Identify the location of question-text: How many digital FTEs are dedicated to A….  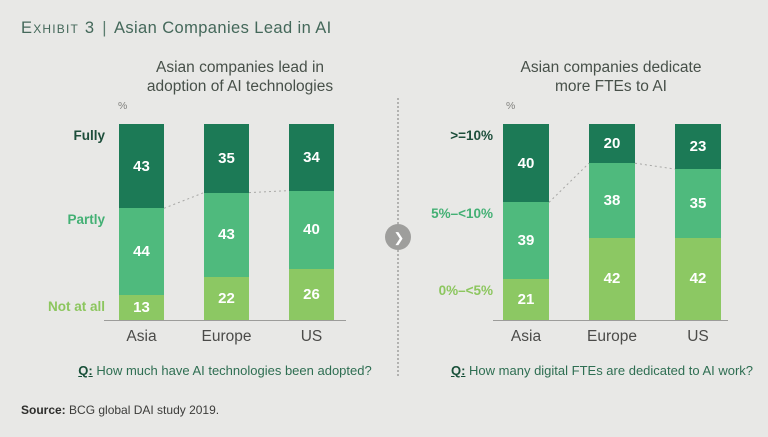
(611, 370).